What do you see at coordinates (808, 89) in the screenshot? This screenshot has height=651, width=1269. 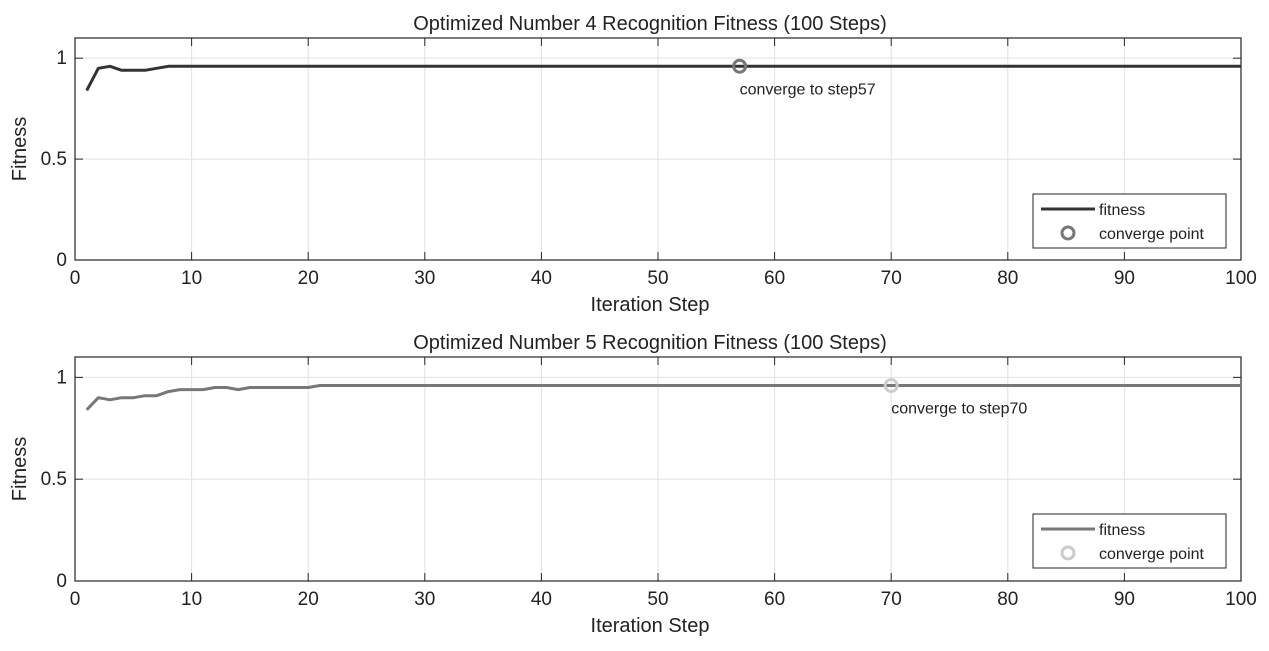 I see `converge-annotation: converge to step57` at bounding box center [808, 89].